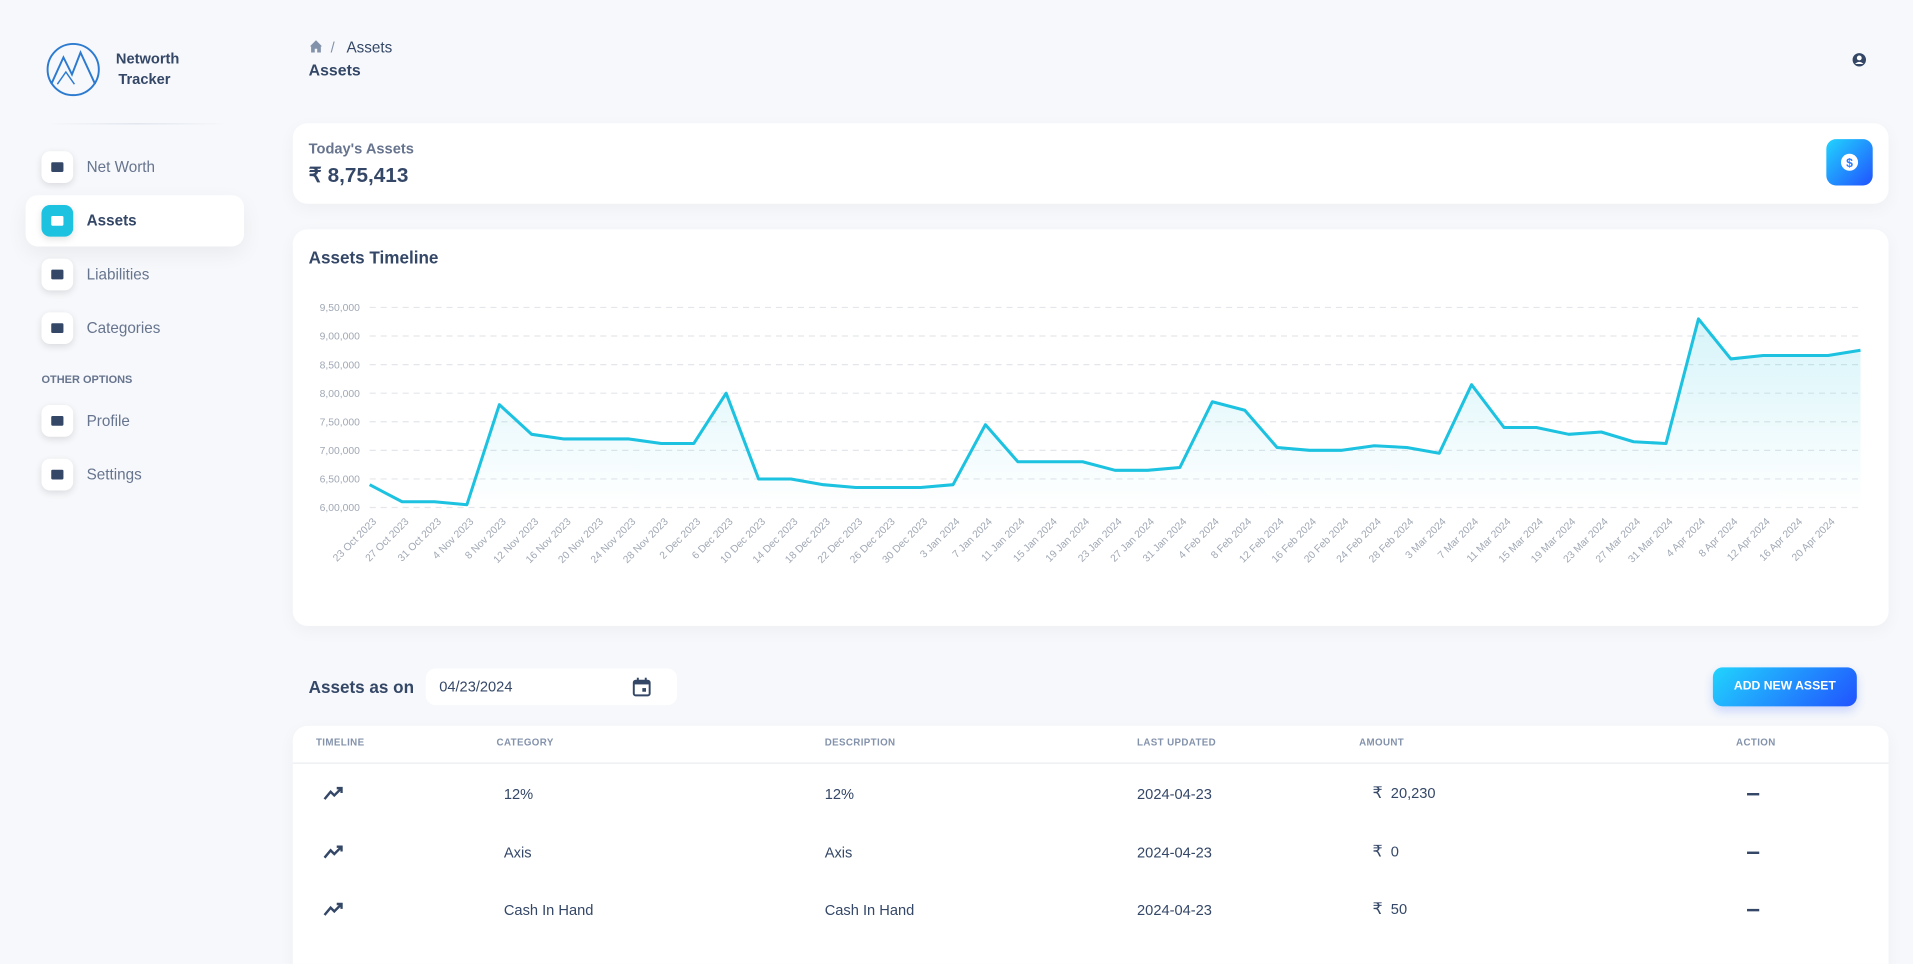  I want to click on header-rule, so click(1090, 763).